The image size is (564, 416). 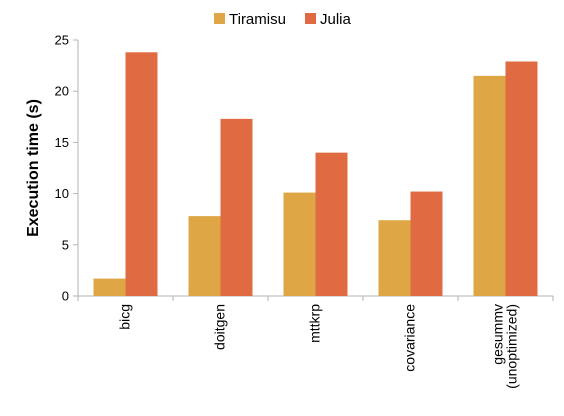 What do you see at coordinates (67, 168) in the screenshot?
I see `y-axis: 0 5 10 15 20 25` at bounding box center [67, 168].